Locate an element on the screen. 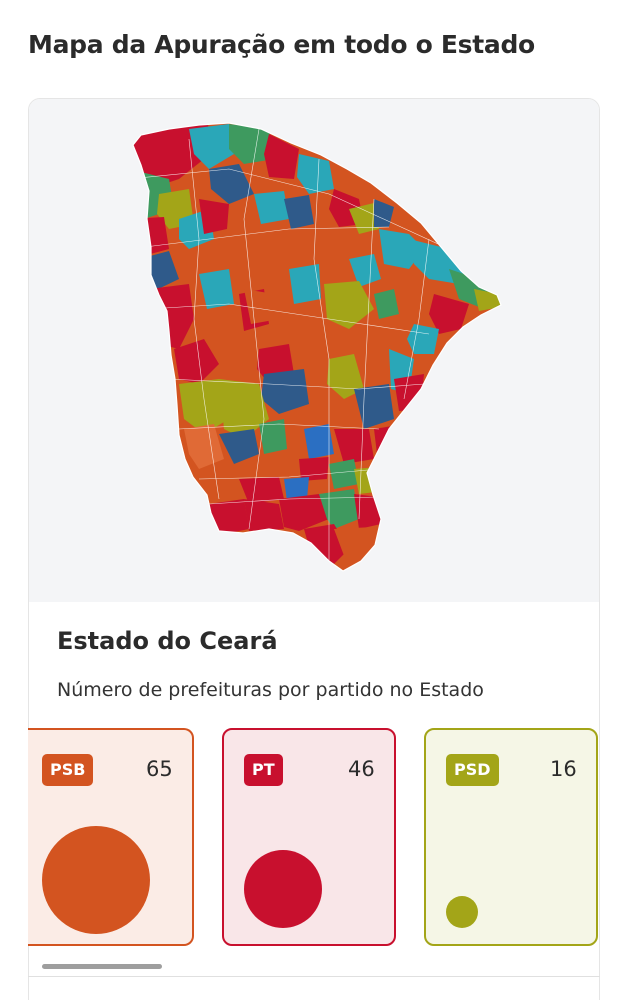 The width and height of the screenshot is (628, 1000). divider is located at coordinates (314, 976).